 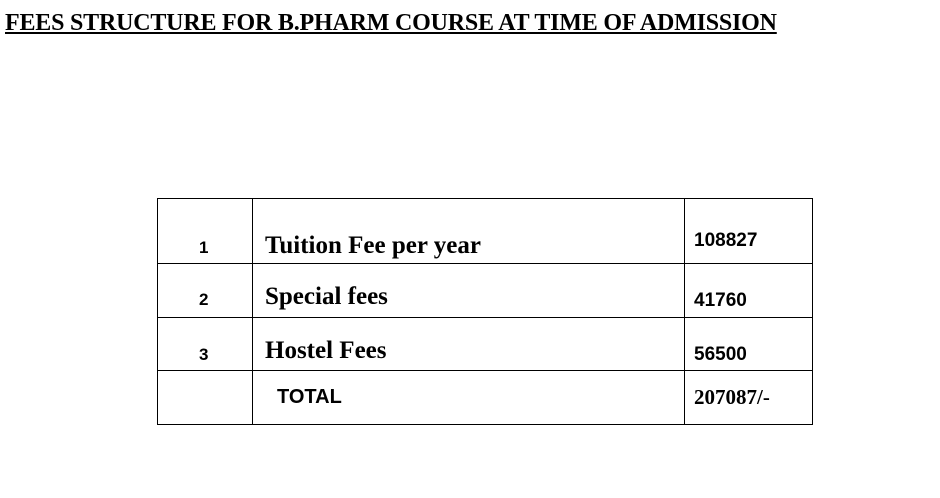 What do you see at coordinates (726, 240) in the screenshot?
I see `fee-amount: 108827` at bounding box center [726, 240].